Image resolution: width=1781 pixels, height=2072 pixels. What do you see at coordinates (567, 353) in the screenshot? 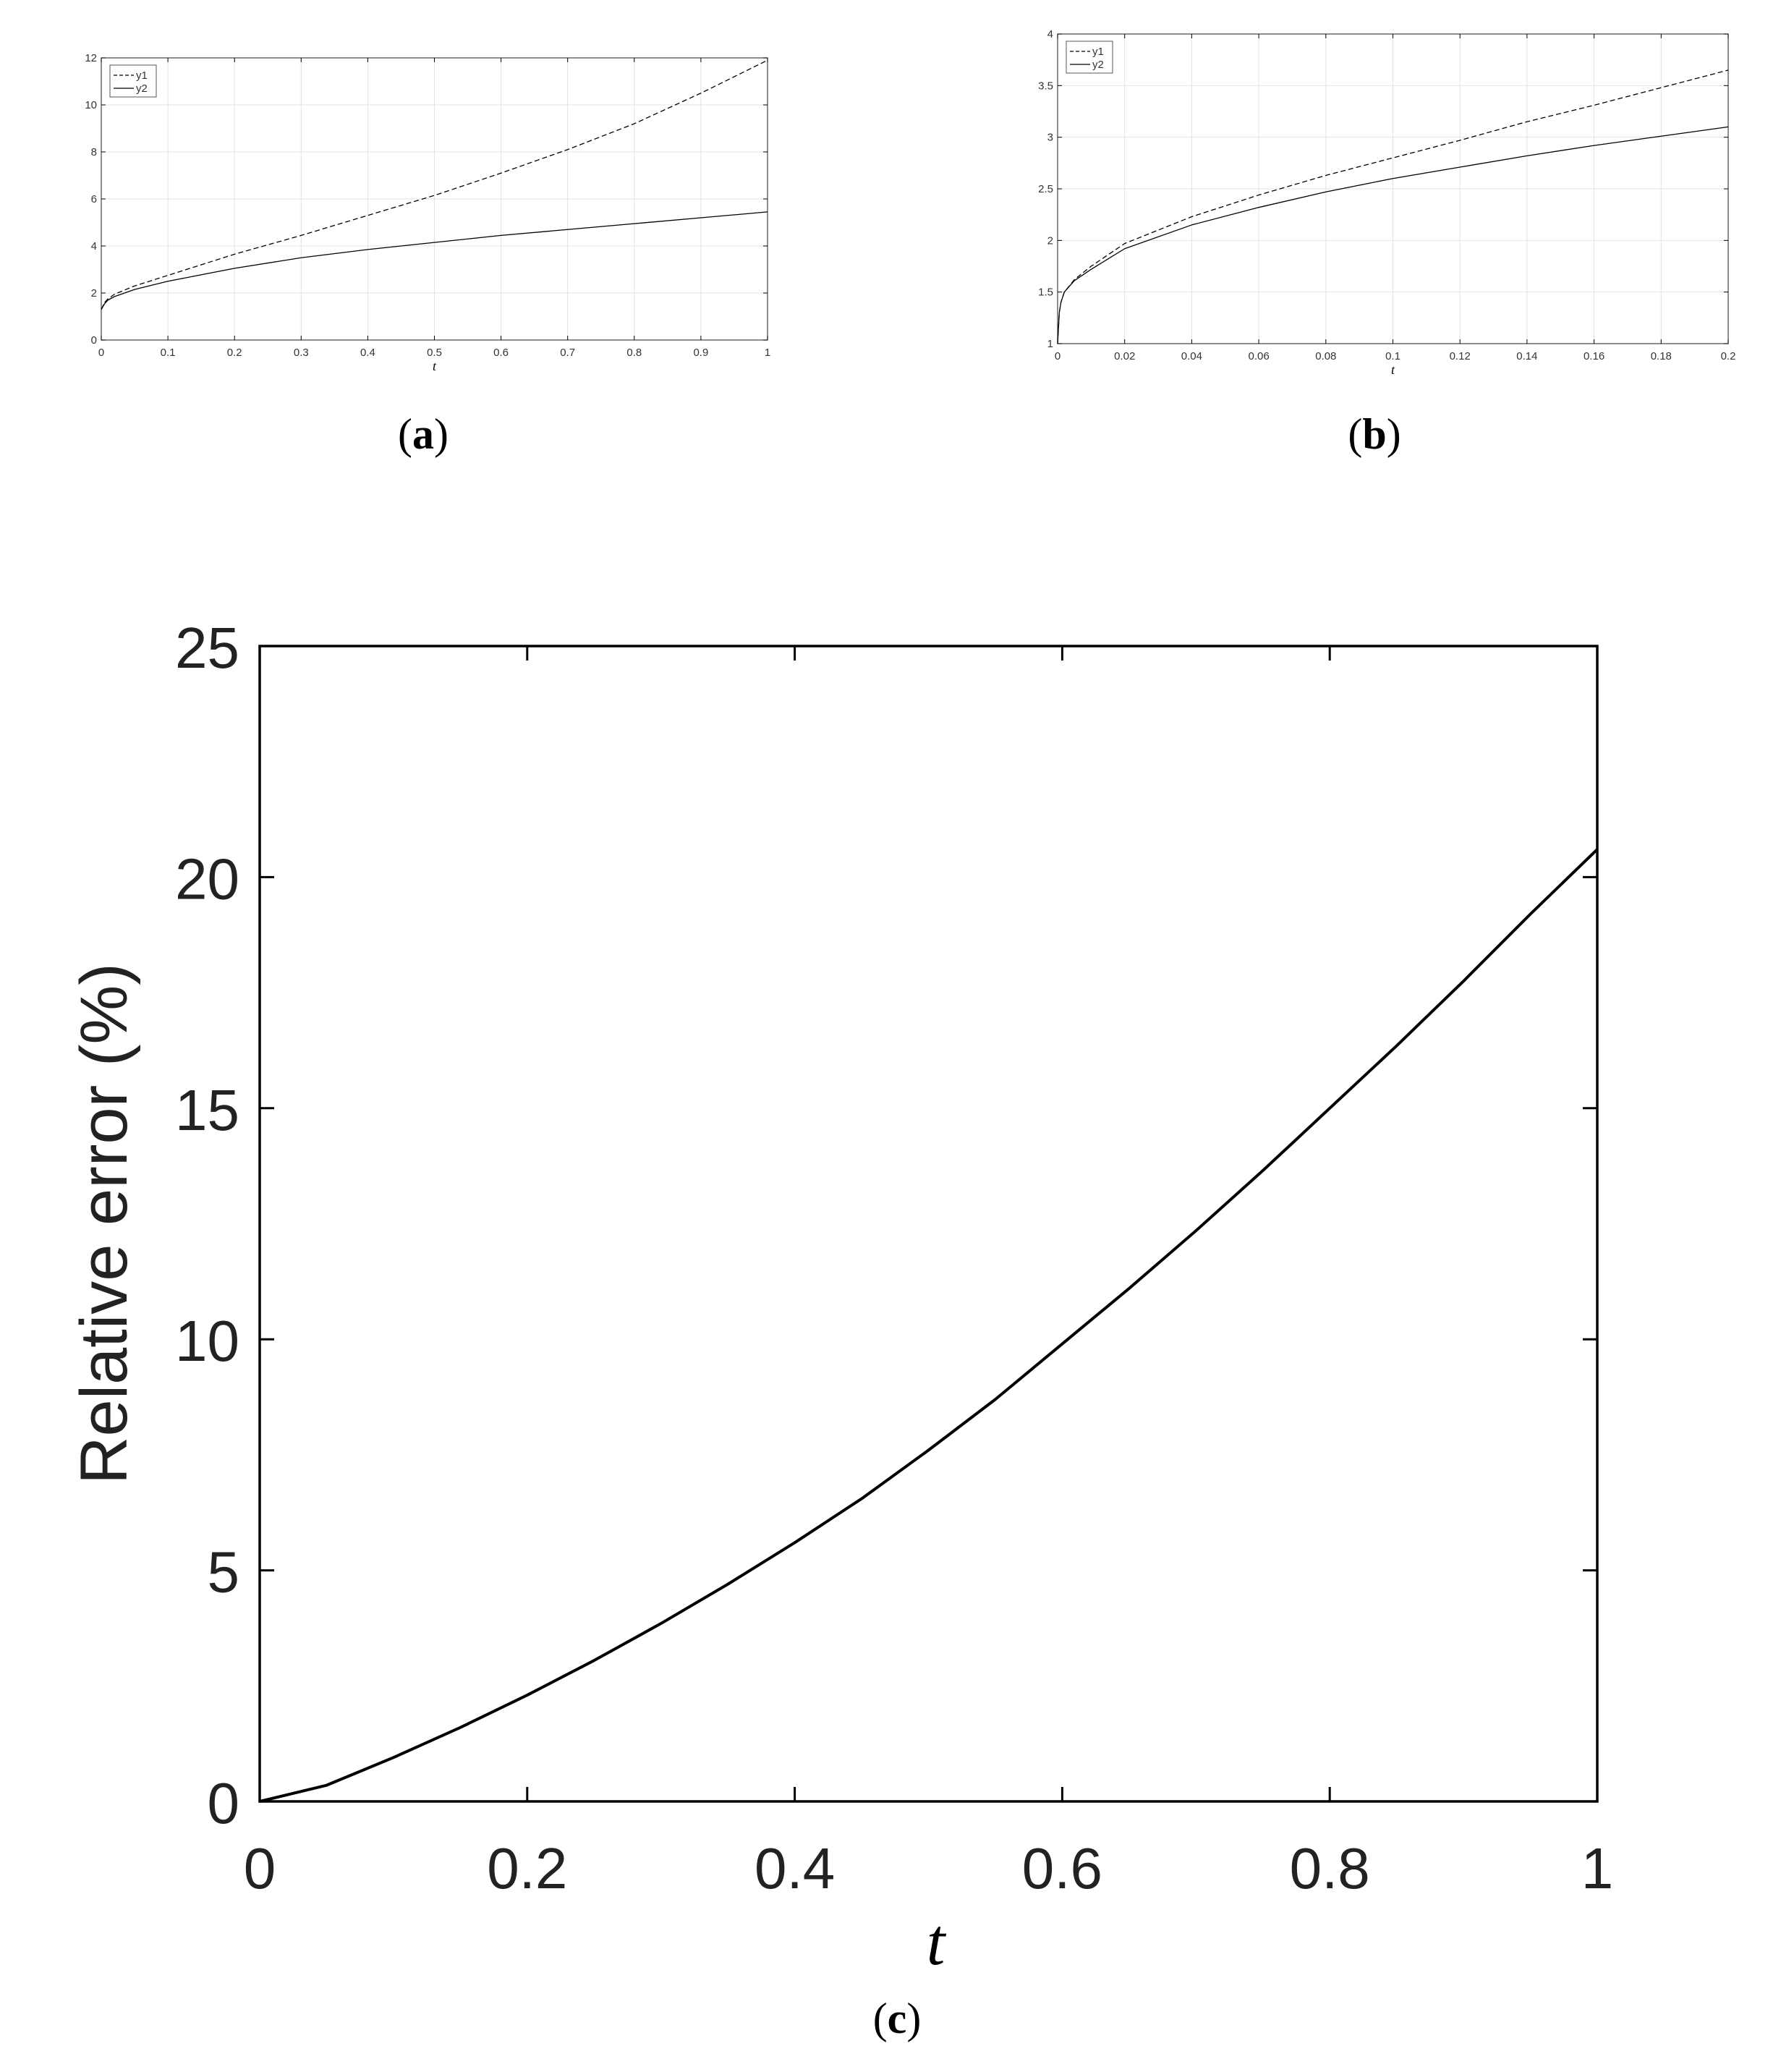
I see `x-tick-label: 0.7` at bounding box center [567, 353].